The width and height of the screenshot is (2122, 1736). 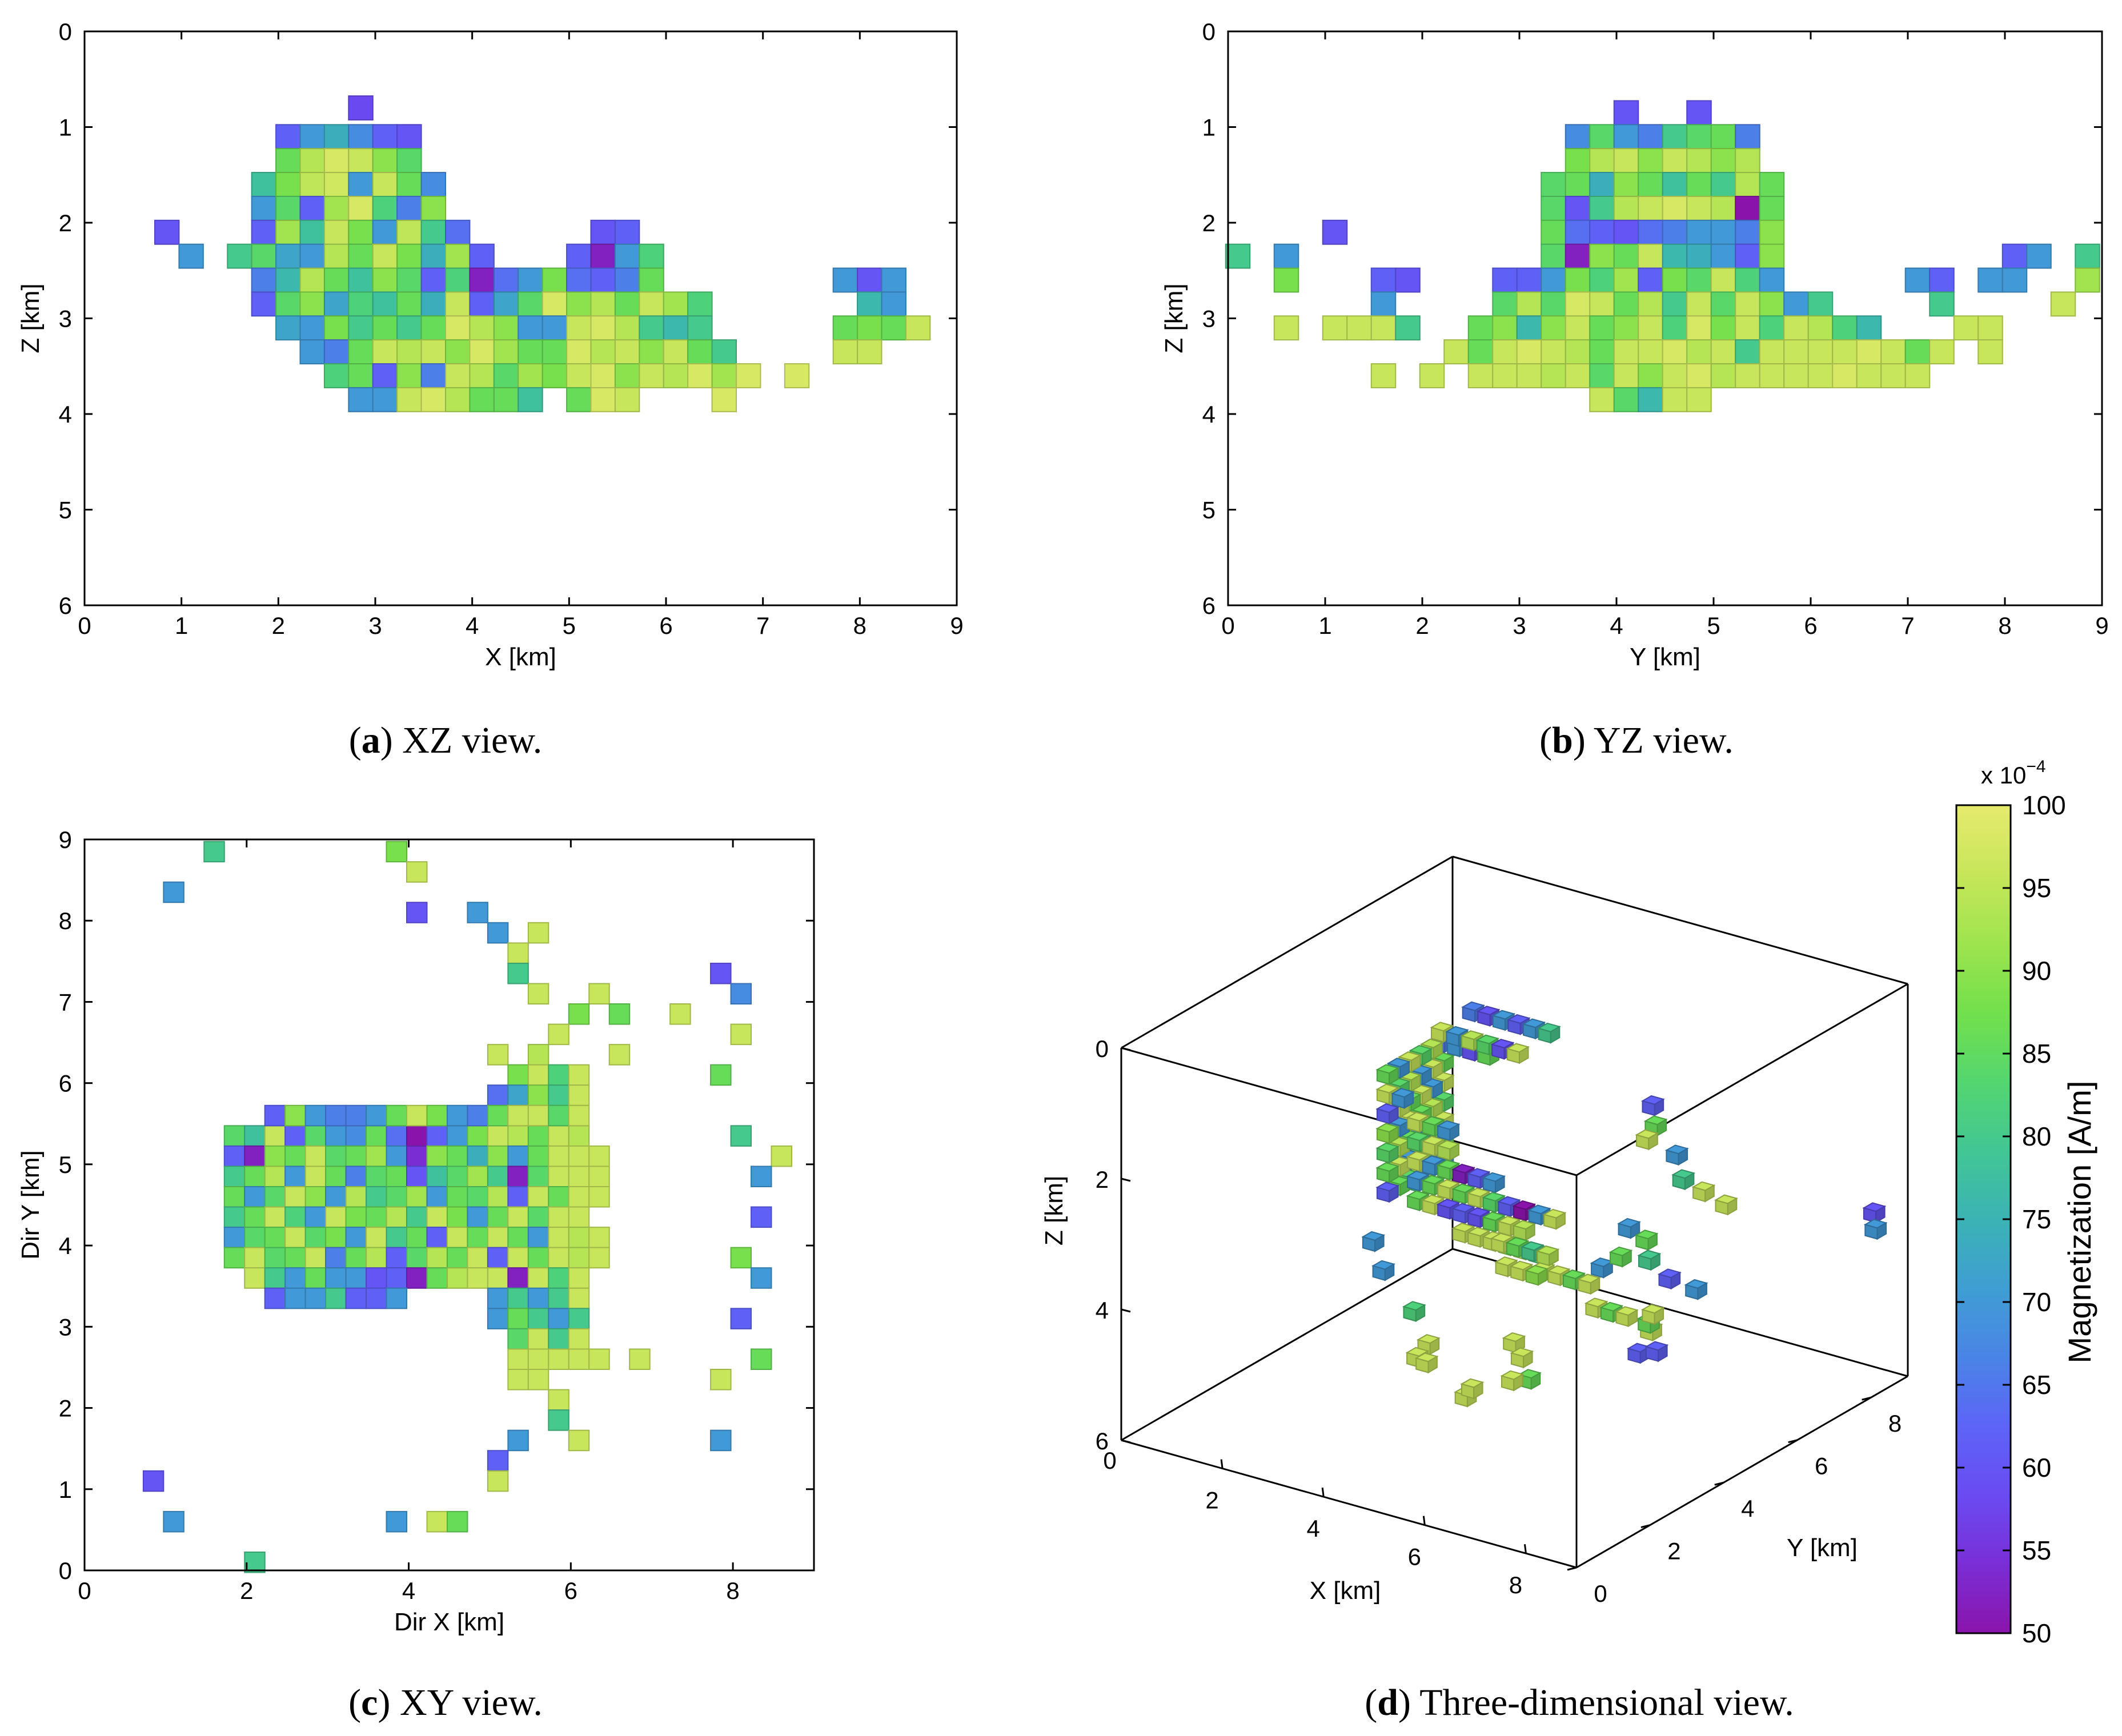 I want to click on x-axis-label: Y [km], so click(x=1665, y=657).